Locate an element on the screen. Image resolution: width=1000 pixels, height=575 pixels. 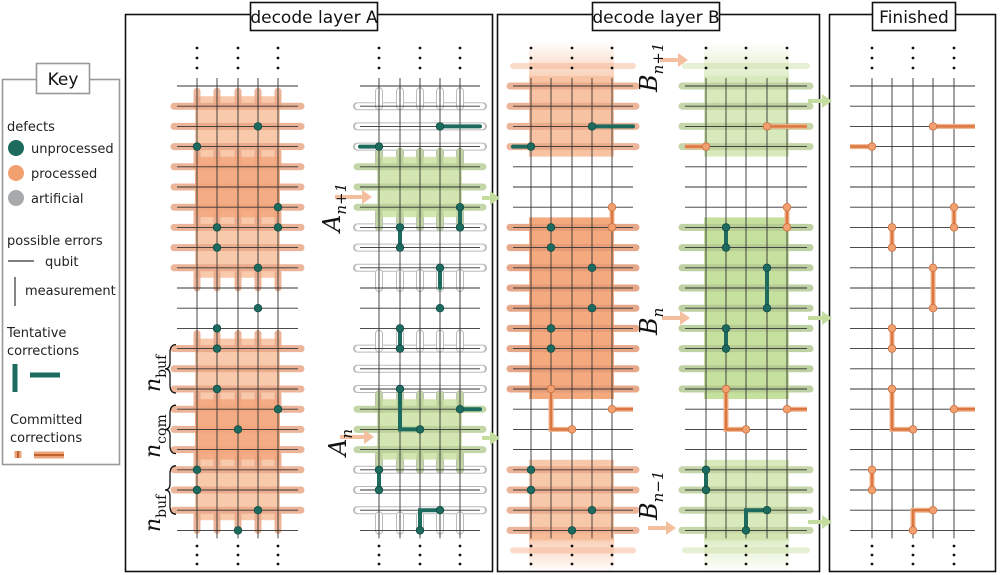
committed-correction is located at coordinates (560, 410).